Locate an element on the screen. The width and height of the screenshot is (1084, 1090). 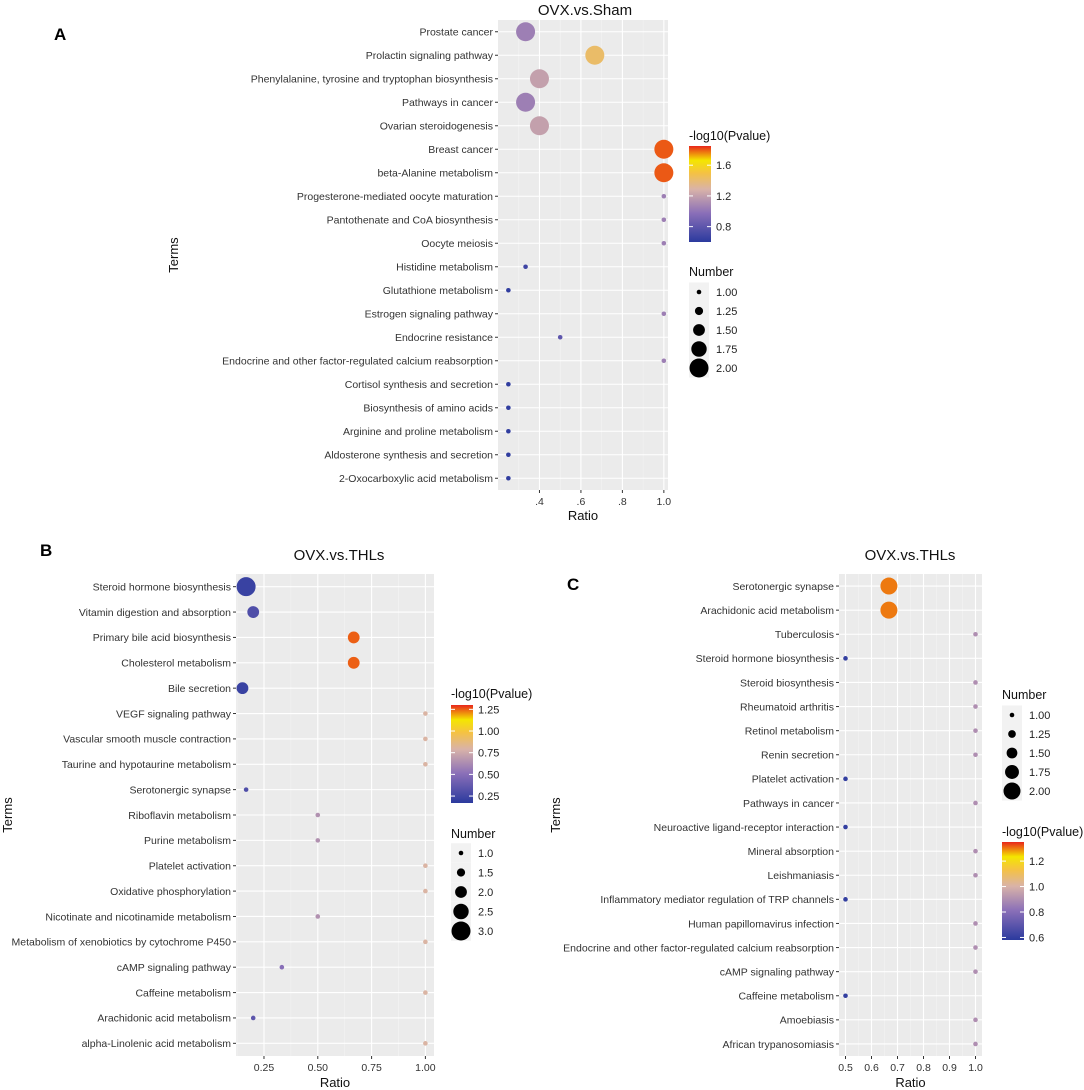
category-label: Oocyte meiosis is located at coordinates (457, 244).